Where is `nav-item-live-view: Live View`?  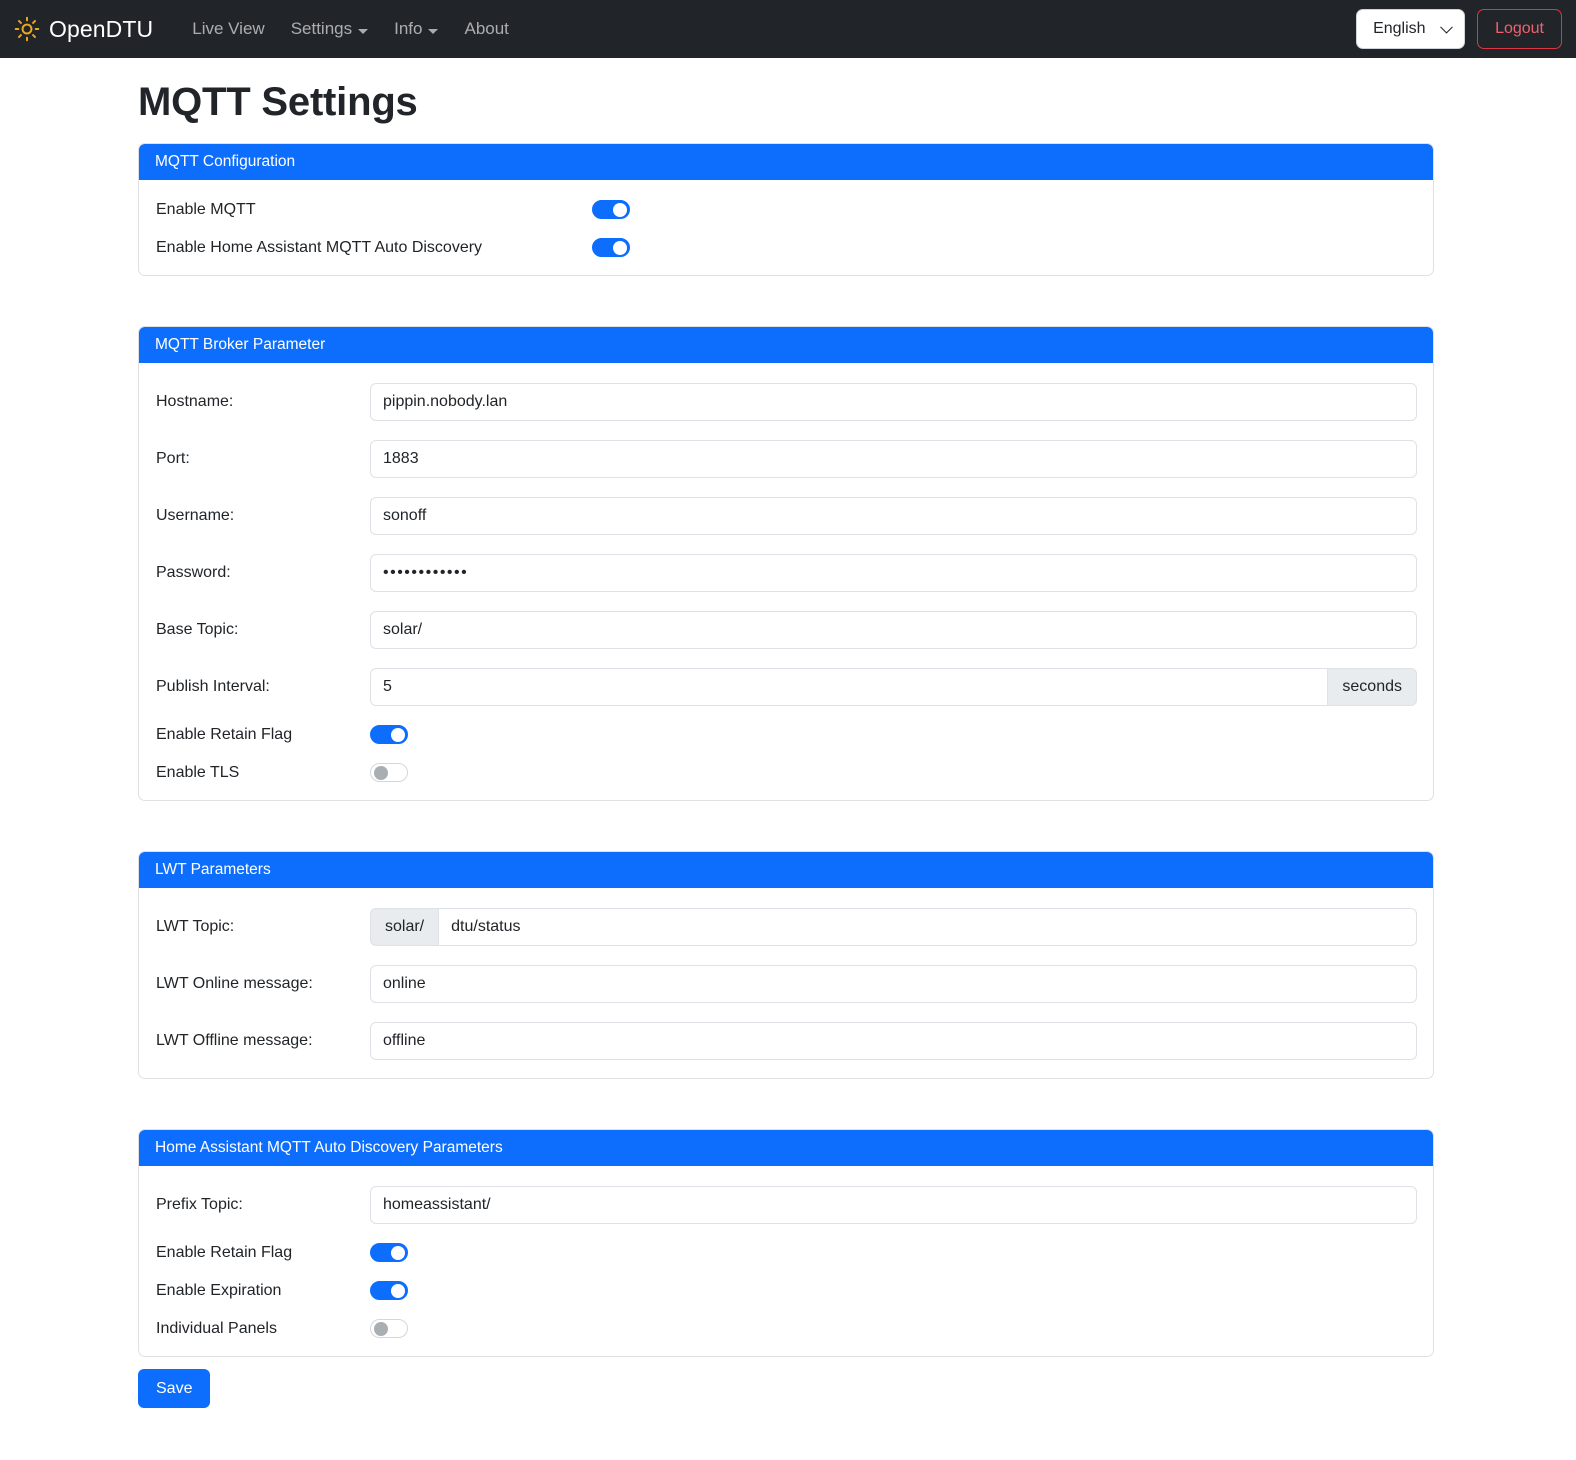 nav-item-live-view: Live View is located at coordinates (228, 29).